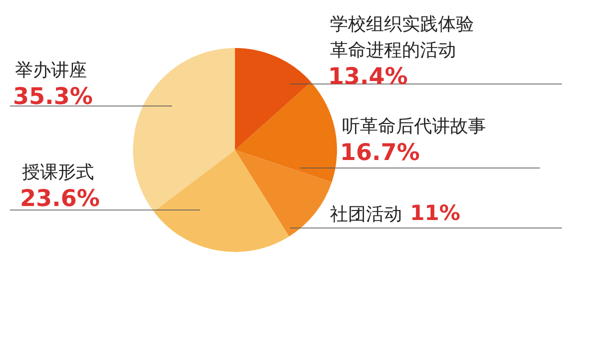 Image resolution: width=600 pixels, height=362 pixels. What do you see at coordinates (402, 37) in the screenshot?
I see `slice-label: 学校组织实践体验革命进程的活动` at bounding box center [402, 37].